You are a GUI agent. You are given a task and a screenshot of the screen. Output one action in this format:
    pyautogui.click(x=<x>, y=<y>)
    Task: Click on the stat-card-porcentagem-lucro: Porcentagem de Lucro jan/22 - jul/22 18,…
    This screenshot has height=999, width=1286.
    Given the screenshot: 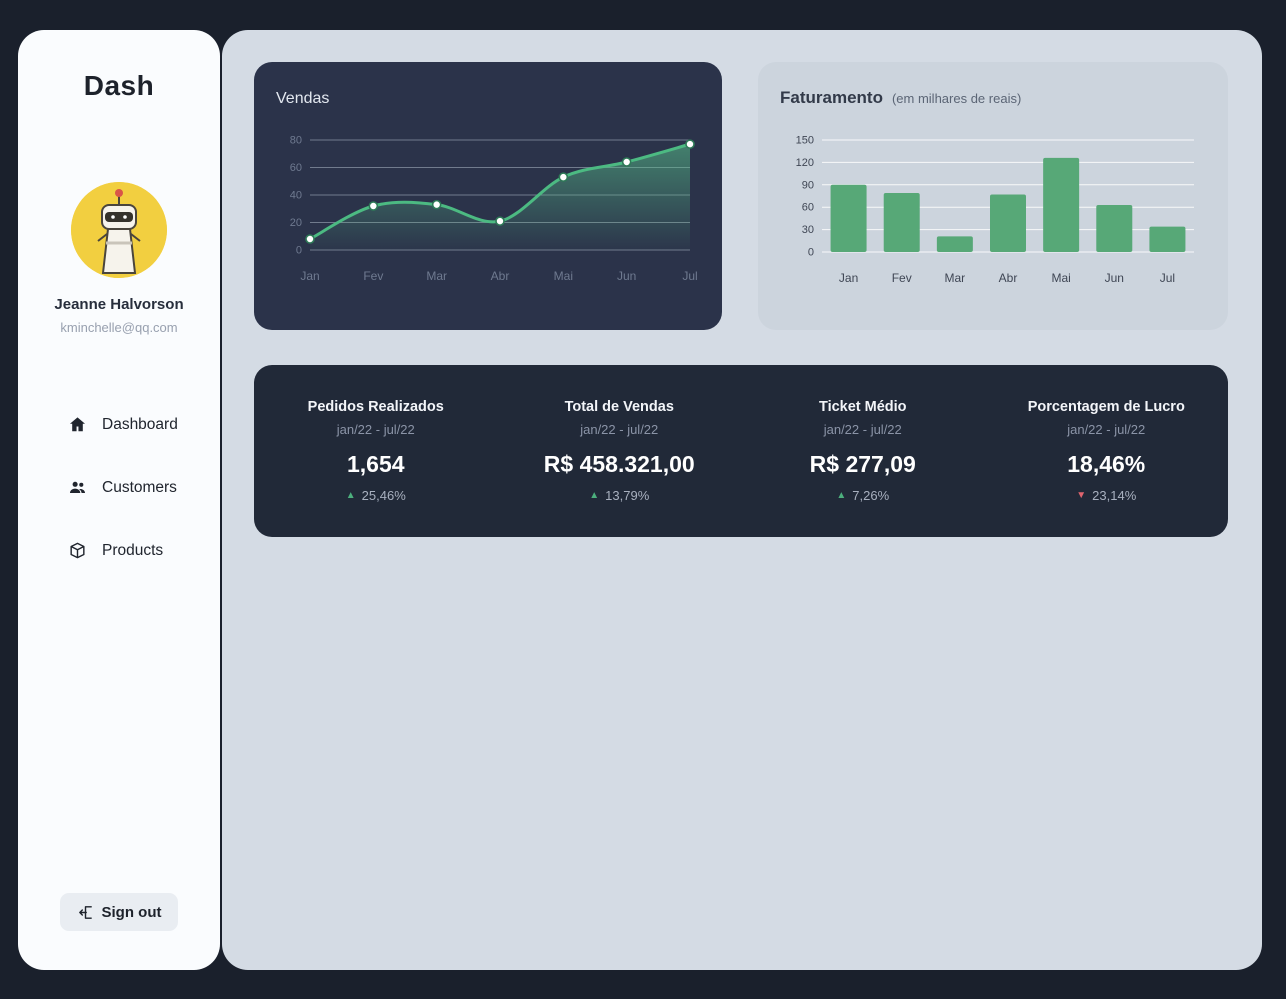 What is the action you would take?
    pyautogui.click(x=1107, y=451)
    